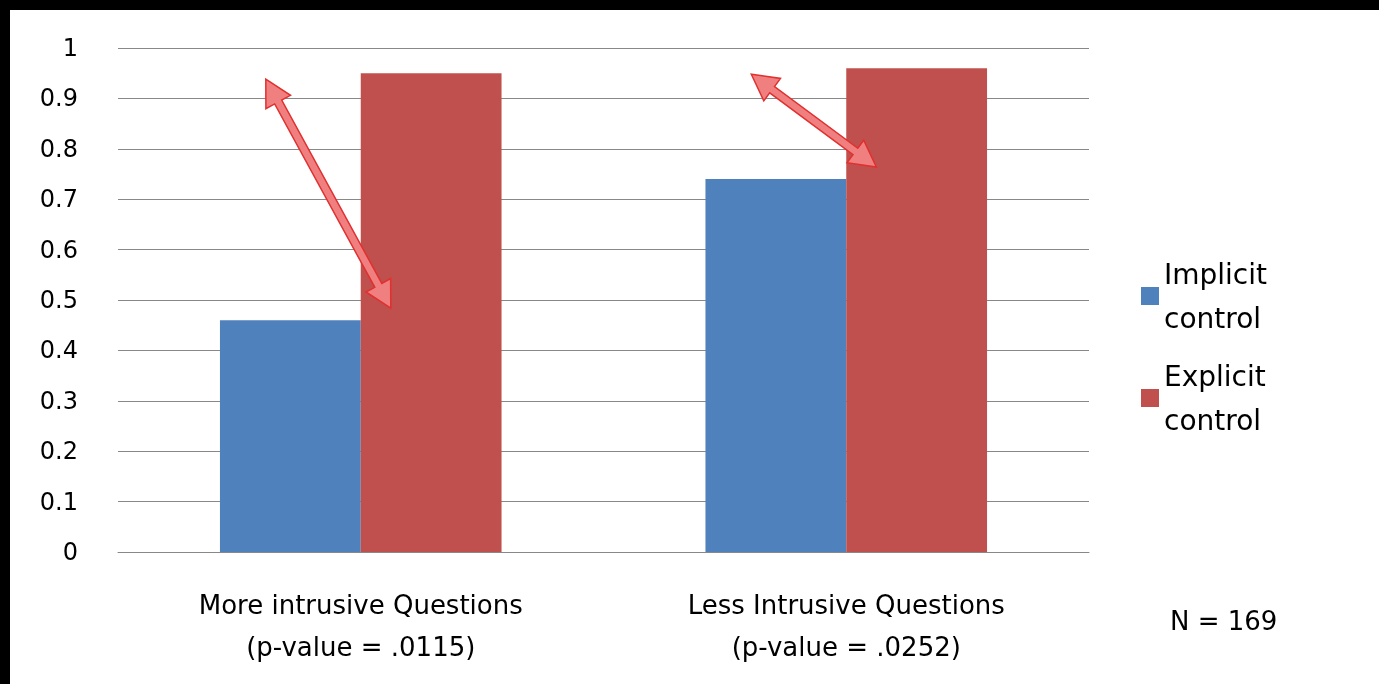  I want to click on x-tick-label: Less Intrusive Questions (p-value = .0252), so click(846, 626).